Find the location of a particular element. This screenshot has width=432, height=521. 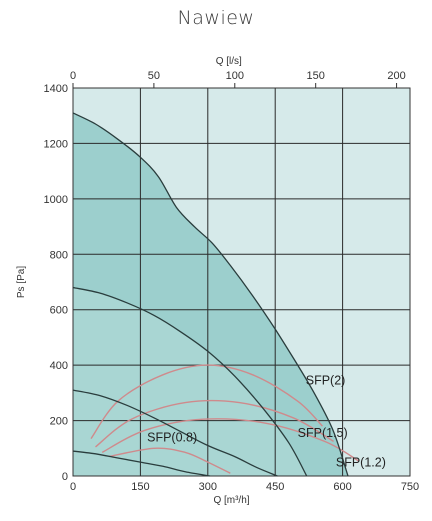

y-tick-label: 600 is located at coordinates (59, 311).